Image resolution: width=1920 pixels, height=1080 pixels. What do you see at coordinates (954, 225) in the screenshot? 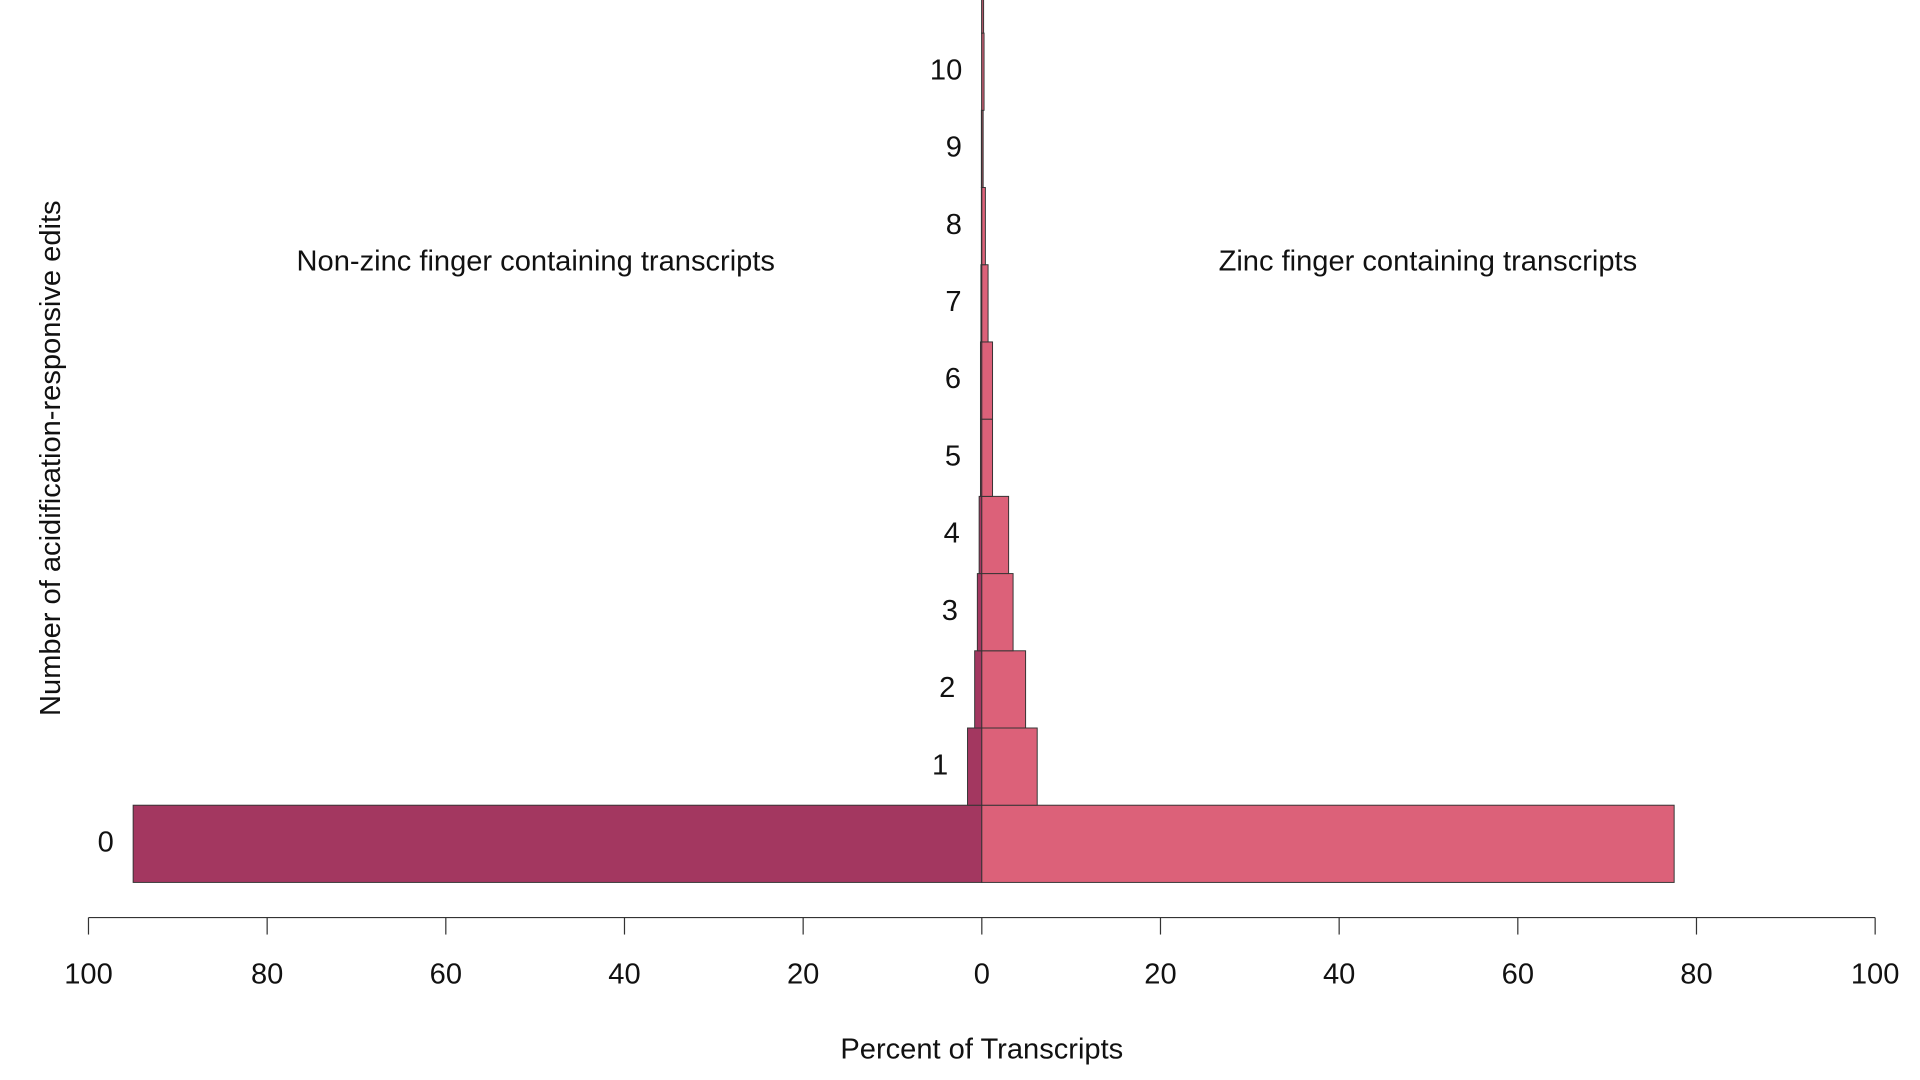
I see `y-tick-label: 8` at bounding box center [954, 225].